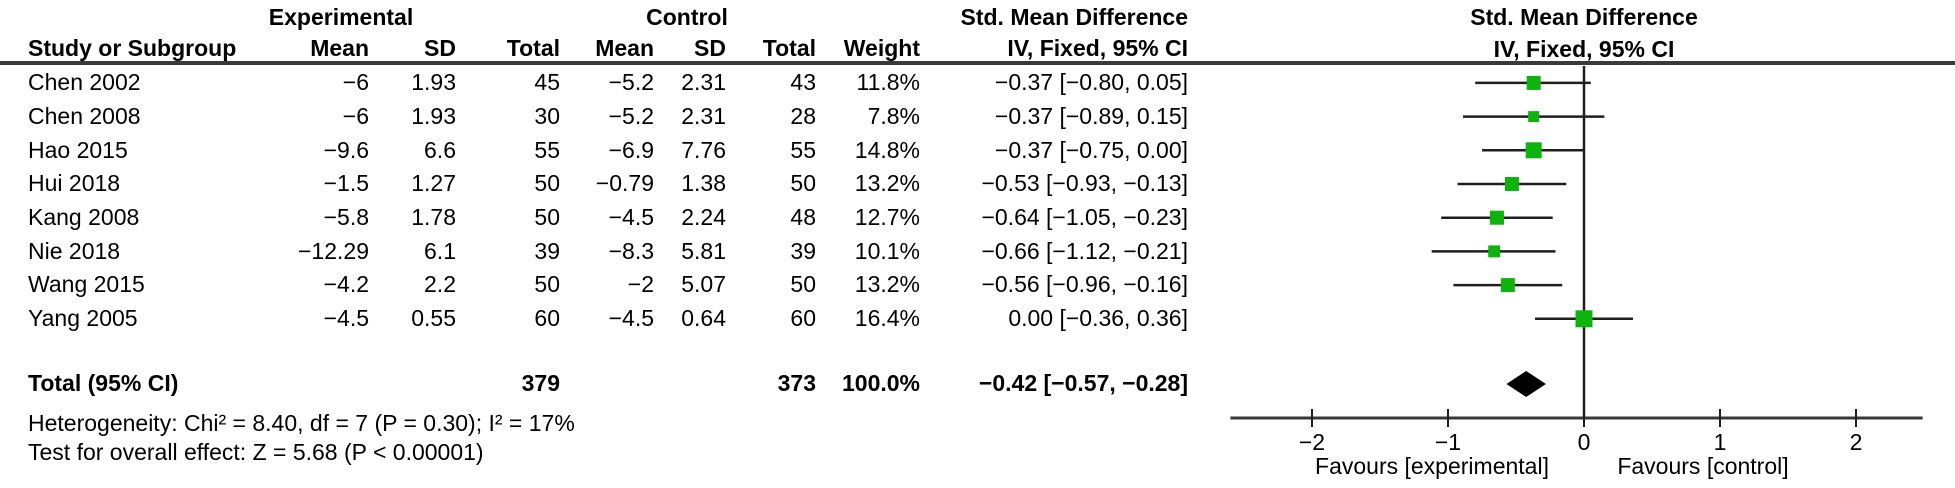 This screenshot has width=1955, height=488. What do you see at coordinates (1091, 149) in the screenshot?
I see `ci-text: −0.37 [−0.75, 0.00]` at bounding box center [1091, 149].